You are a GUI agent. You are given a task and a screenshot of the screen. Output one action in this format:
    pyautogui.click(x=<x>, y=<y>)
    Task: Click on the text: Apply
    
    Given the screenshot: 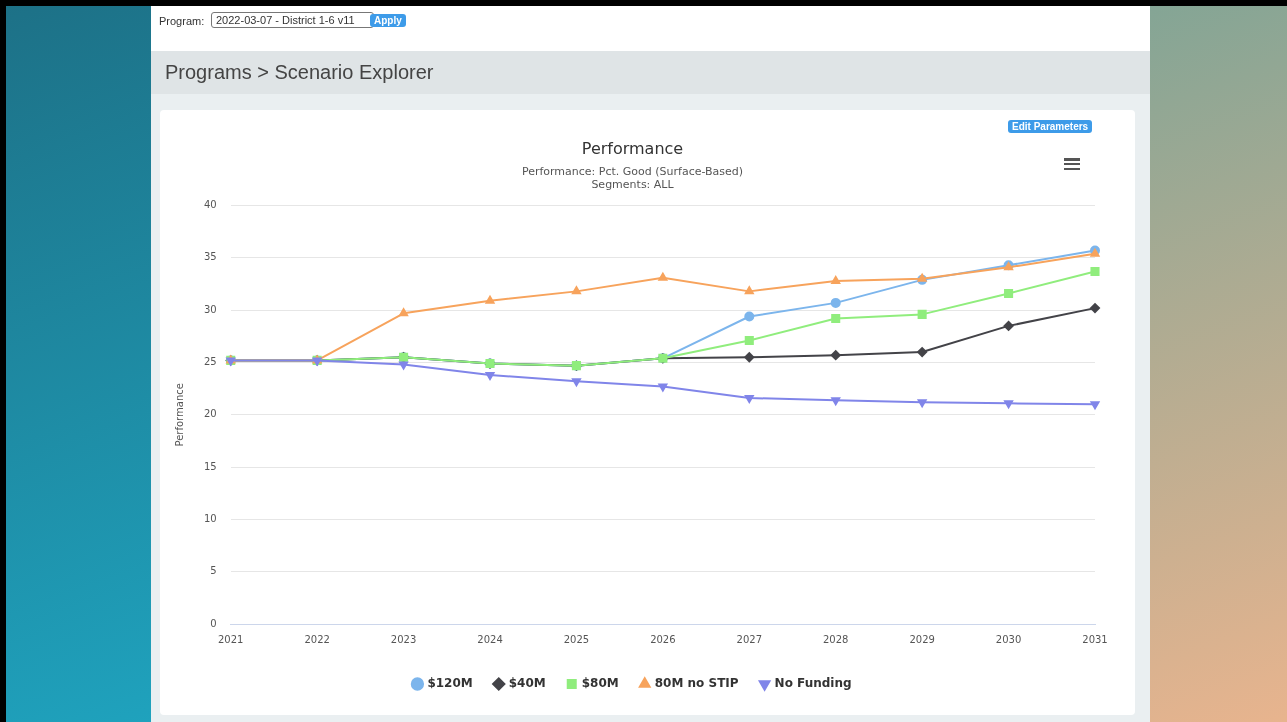 What is the action you would take?
    pyautogui.click(x=388, y=20)
    